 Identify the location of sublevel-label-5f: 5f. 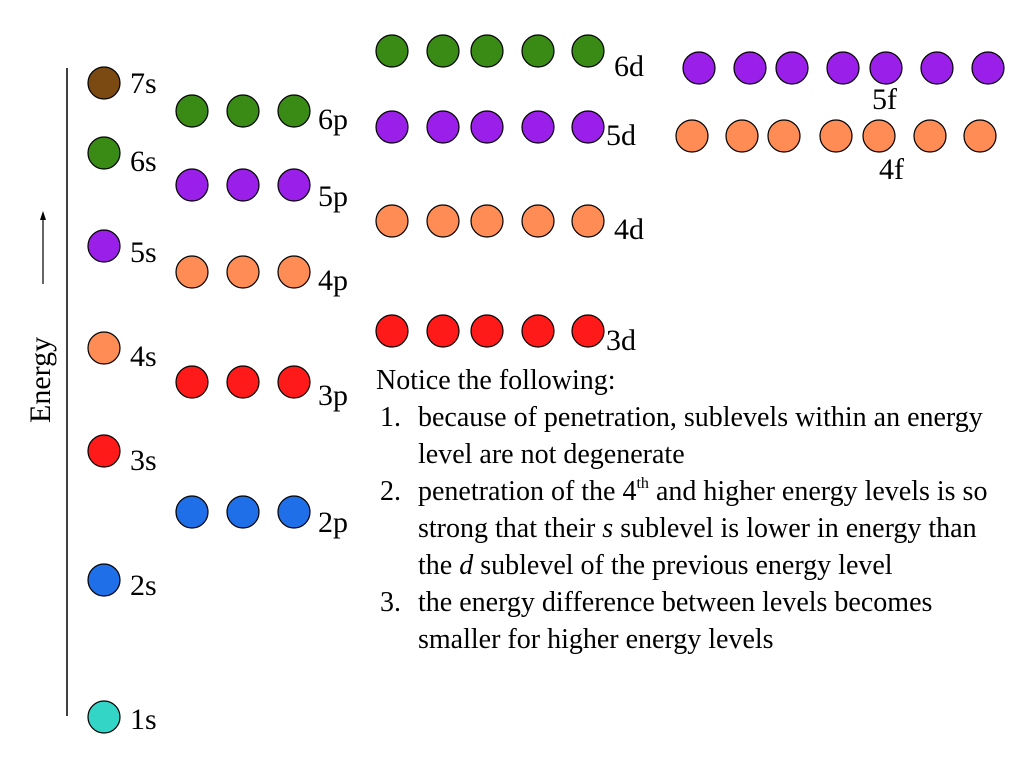
(884, 99).